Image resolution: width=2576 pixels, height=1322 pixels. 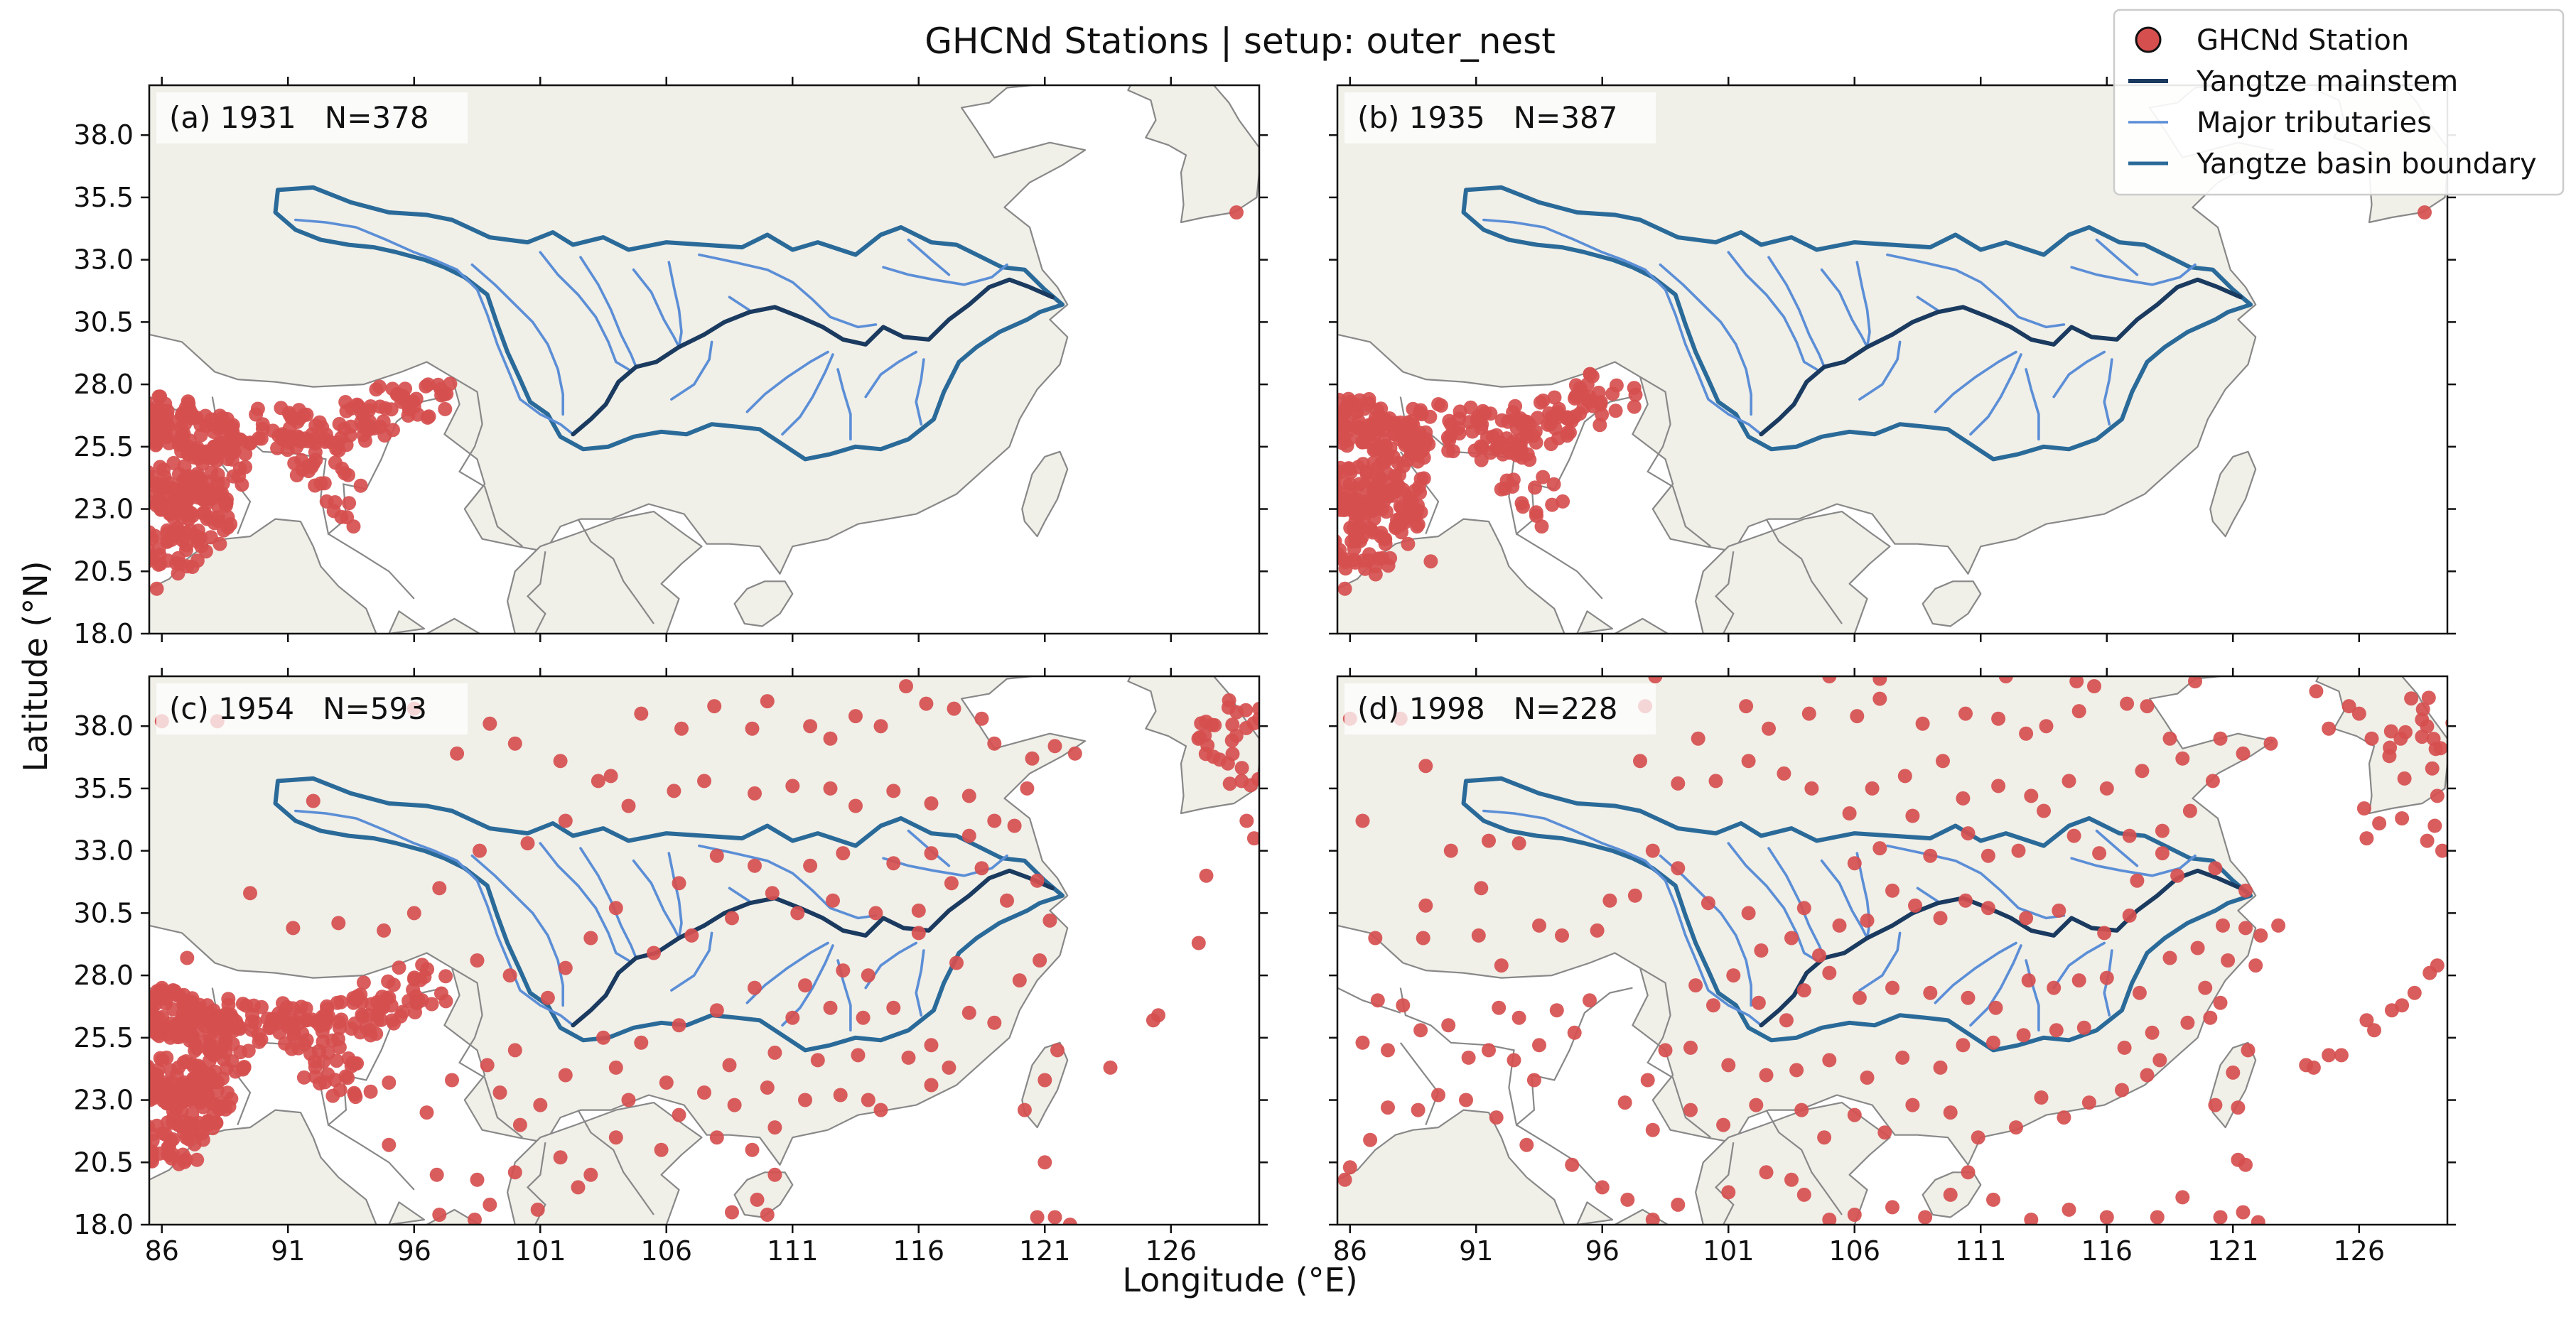 What do you see at coordinates (1239, 1280) in the screenshot?
I see `x-axis-title: Longitude (°E)` at bounding box center [1239, 1280].